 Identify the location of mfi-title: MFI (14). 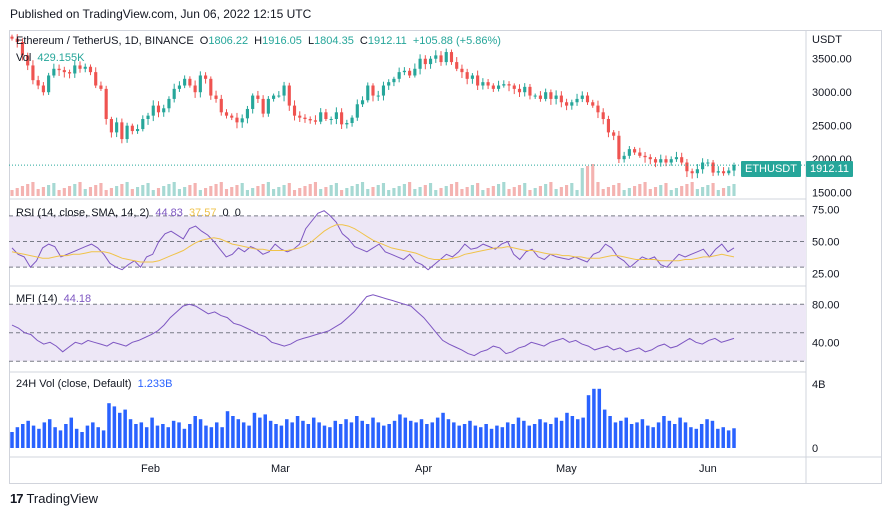
(37, 299).